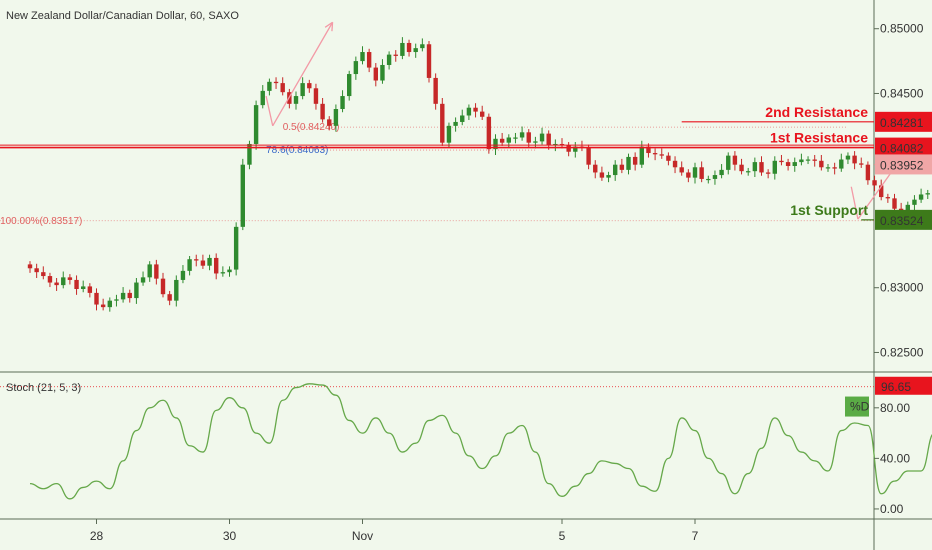  Describe the element at coordinates (903, 446) in the screenshot. I see `stoch-axis: 96.65 80.00 40.00 0.00` at that location.